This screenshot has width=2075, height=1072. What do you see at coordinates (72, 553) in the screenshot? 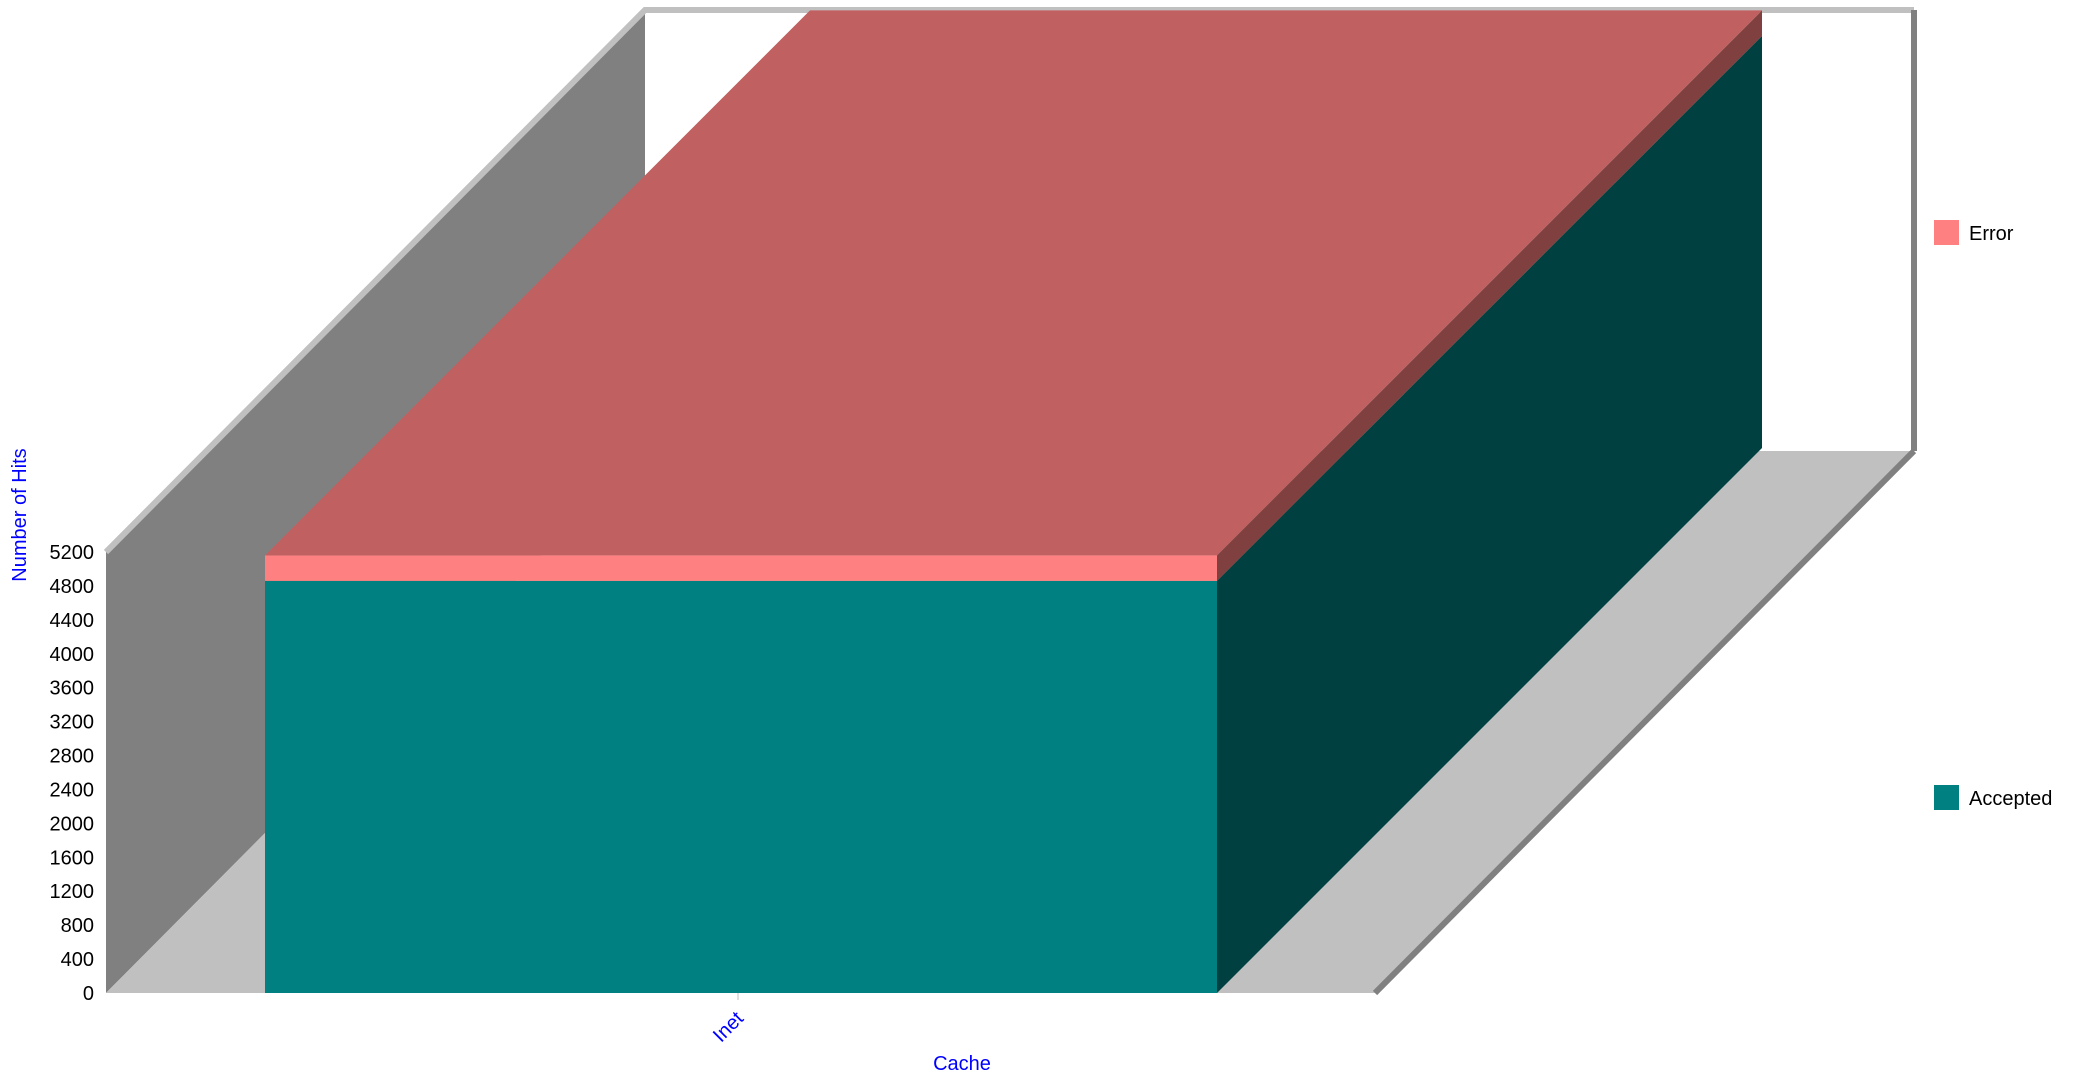
I see `y-tick-label: 5200` at bounding box center [72, 553].